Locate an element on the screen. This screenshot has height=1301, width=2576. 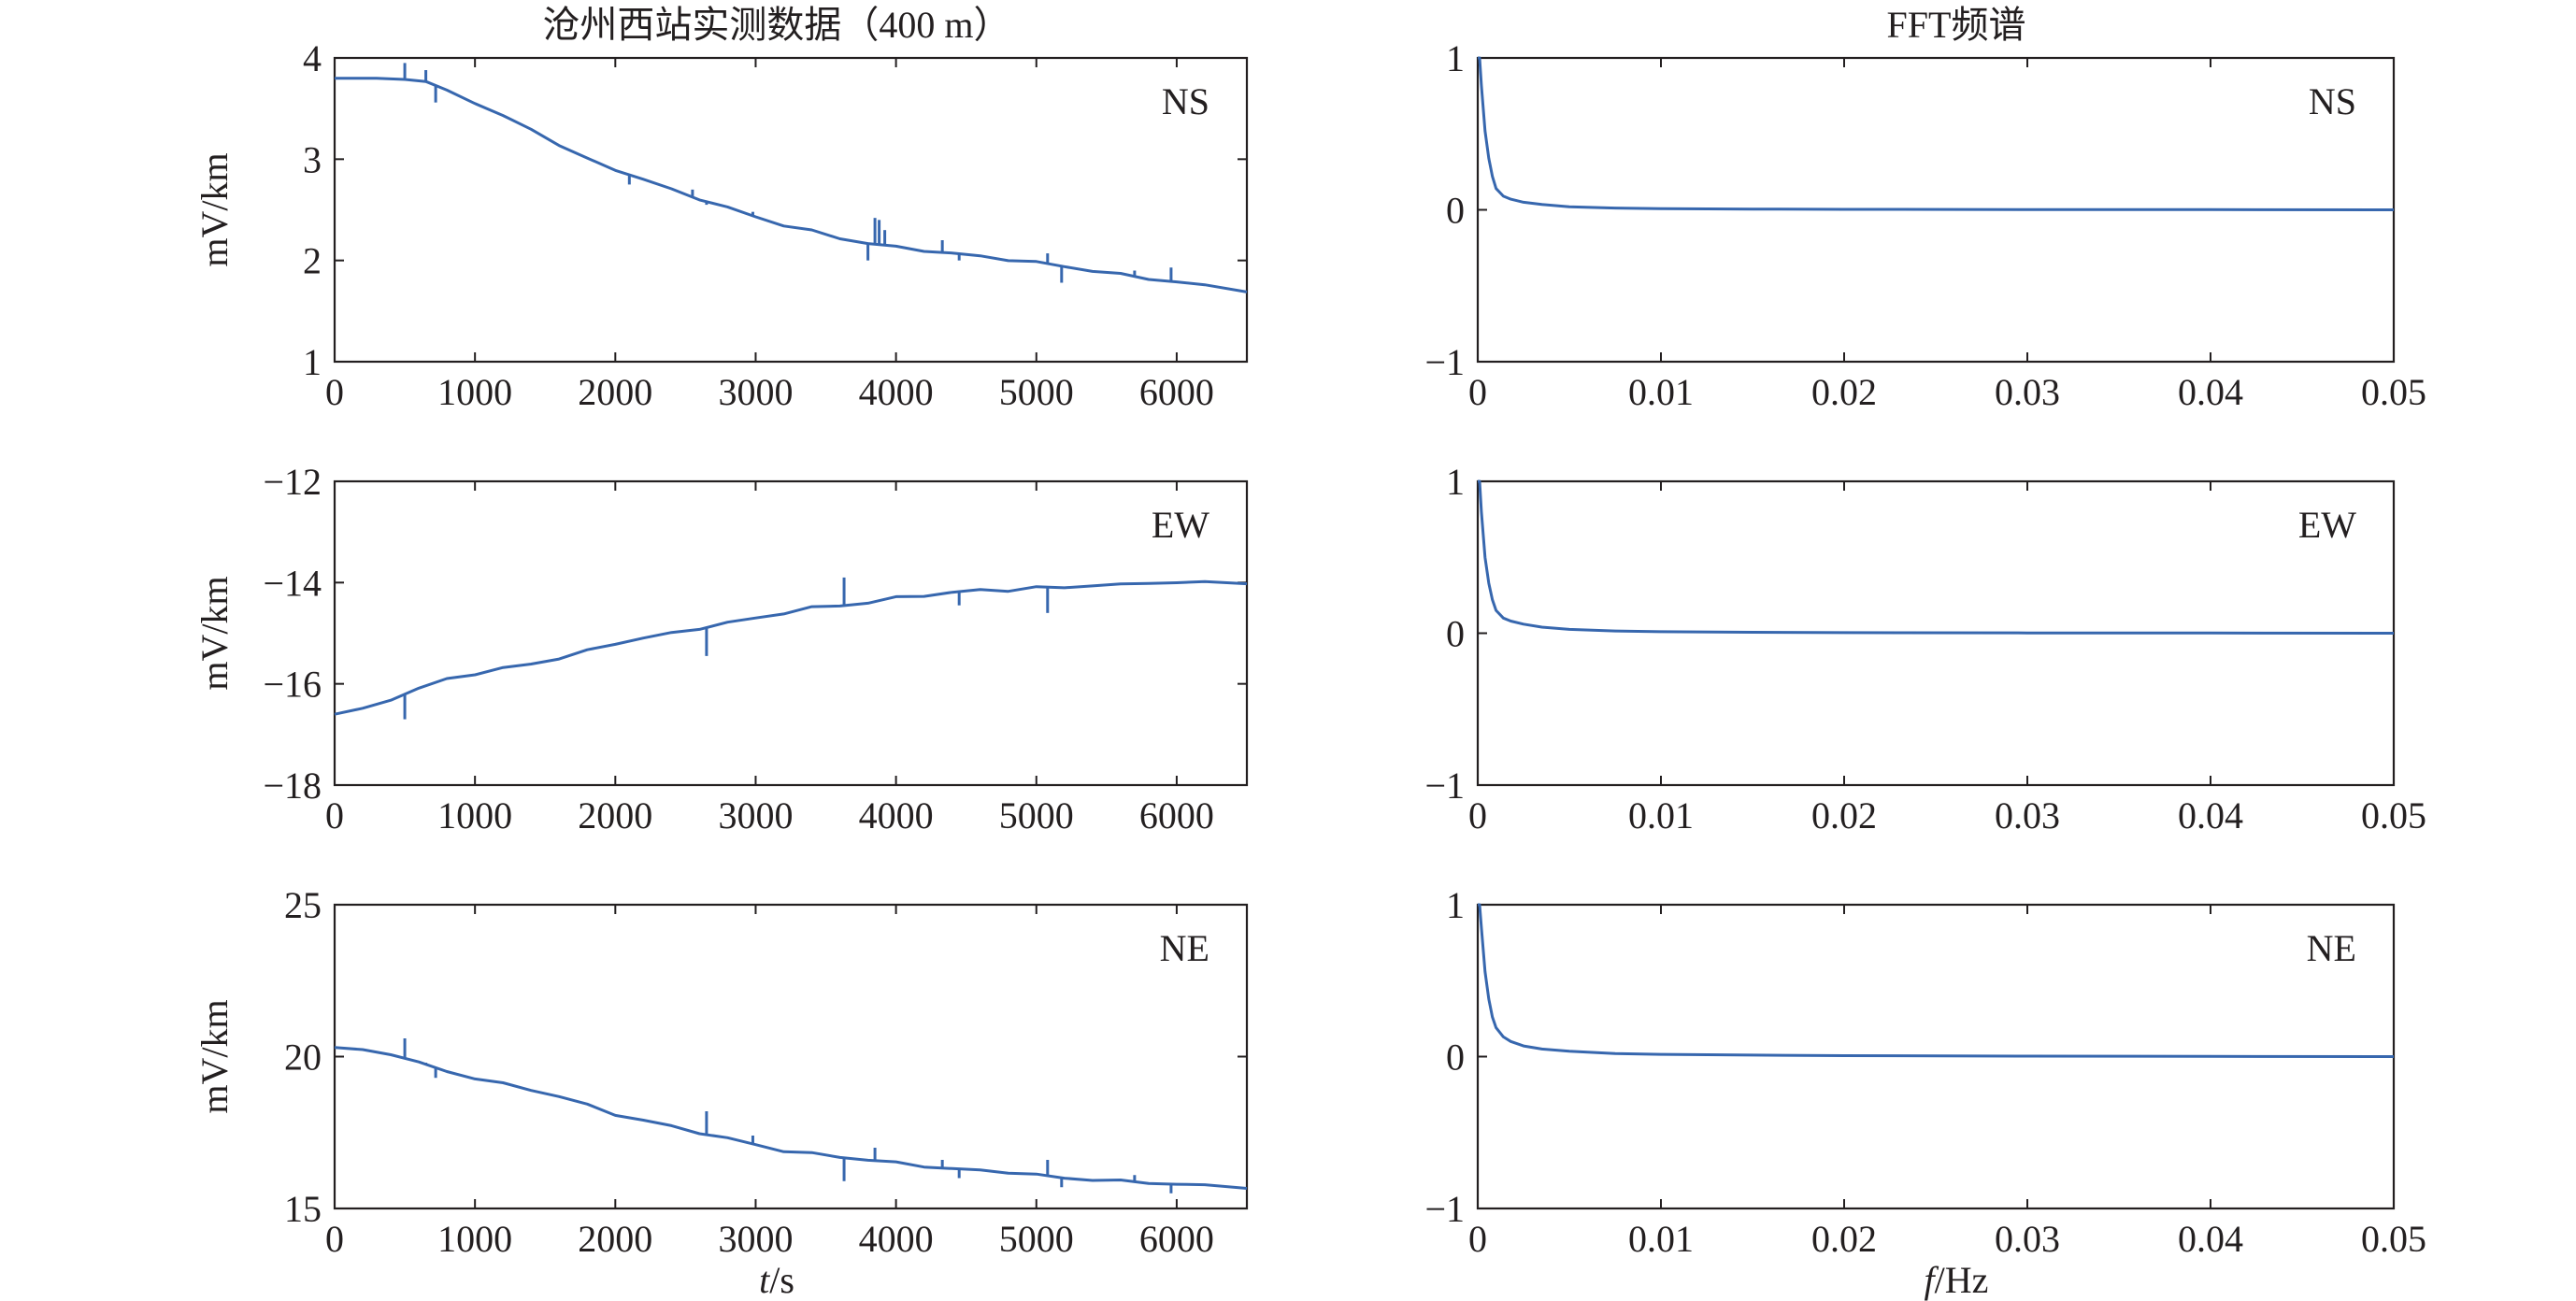
y-tick-label: 2 is located at coordinates (312, 261).